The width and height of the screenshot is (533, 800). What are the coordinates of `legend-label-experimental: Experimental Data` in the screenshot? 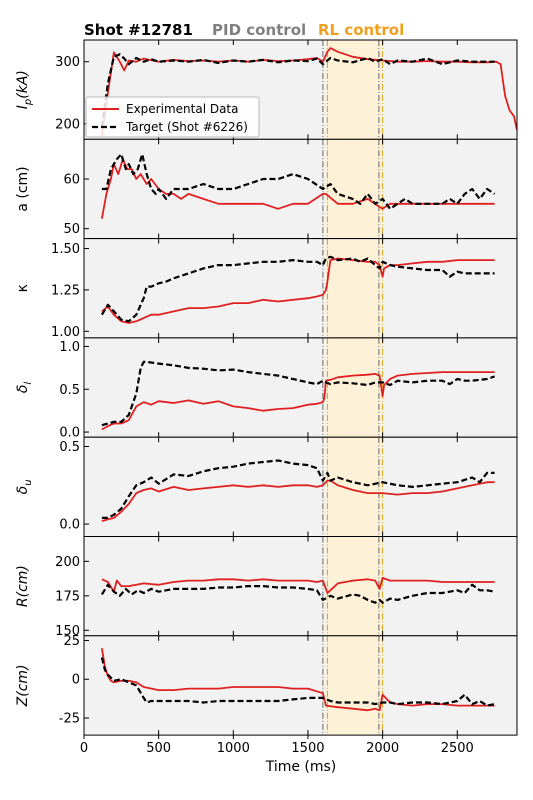 It's located at (182, 109).